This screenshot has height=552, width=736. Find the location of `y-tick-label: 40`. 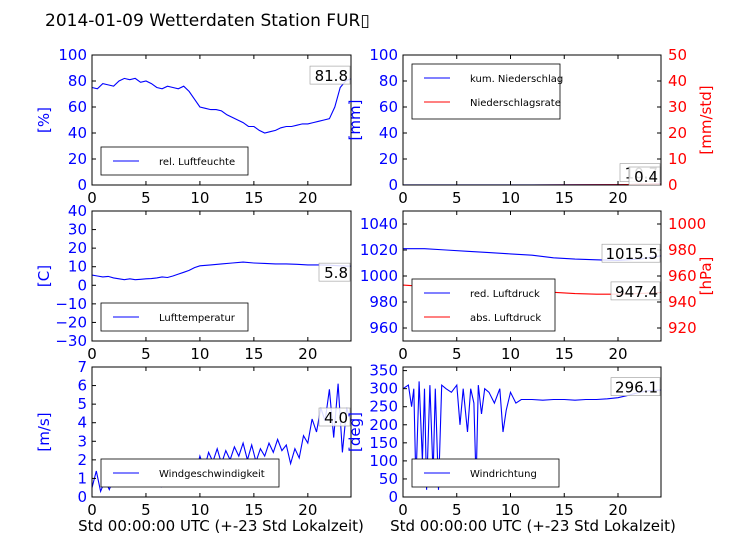

y-tick-label: 40 is located at coordinates (77, 133).